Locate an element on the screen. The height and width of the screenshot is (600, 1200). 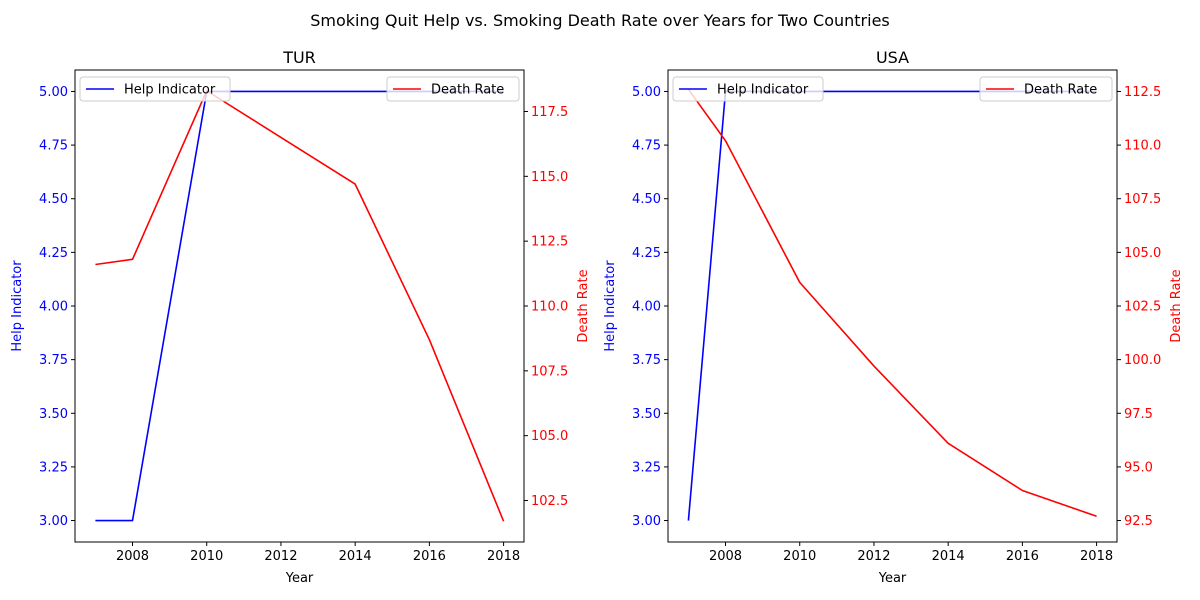
y-right-tick-label: 100.0 is located at coordinates (1142, 360).